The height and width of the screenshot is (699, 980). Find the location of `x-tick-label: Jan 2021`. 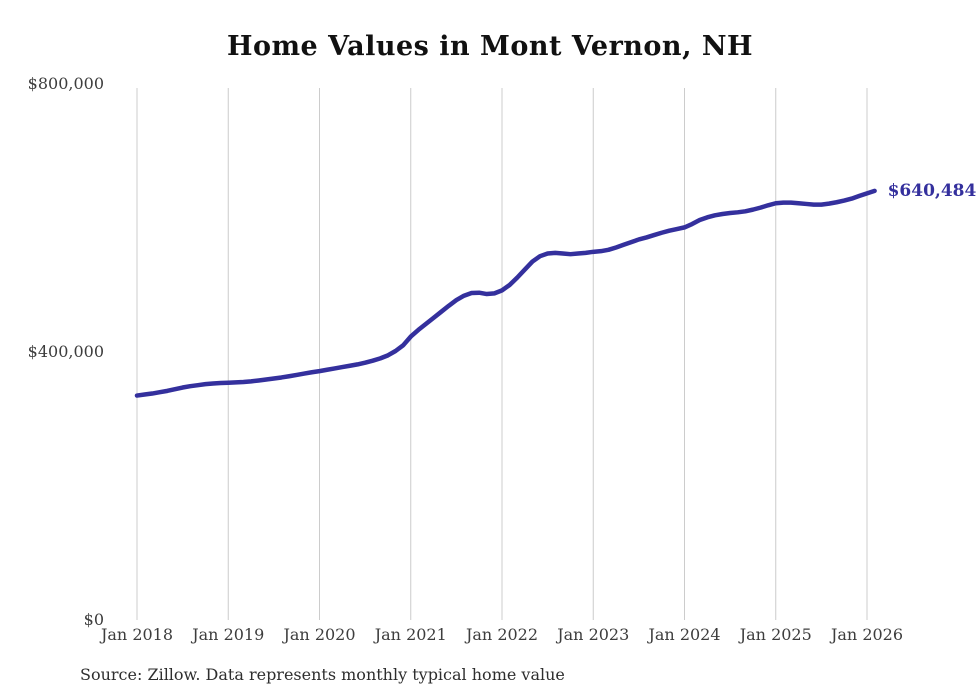

x-tick-label: Jan 2021 is located at coordinates (410, 634).